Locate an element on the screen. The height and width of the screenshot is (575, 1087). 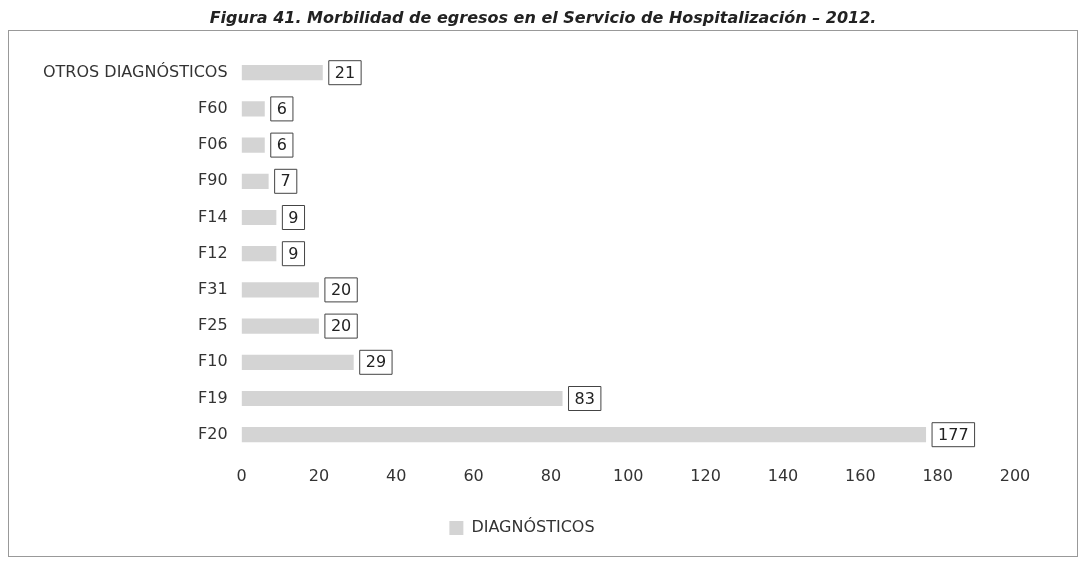
y-tick-label: F19 is located at coordinates (212, 397).